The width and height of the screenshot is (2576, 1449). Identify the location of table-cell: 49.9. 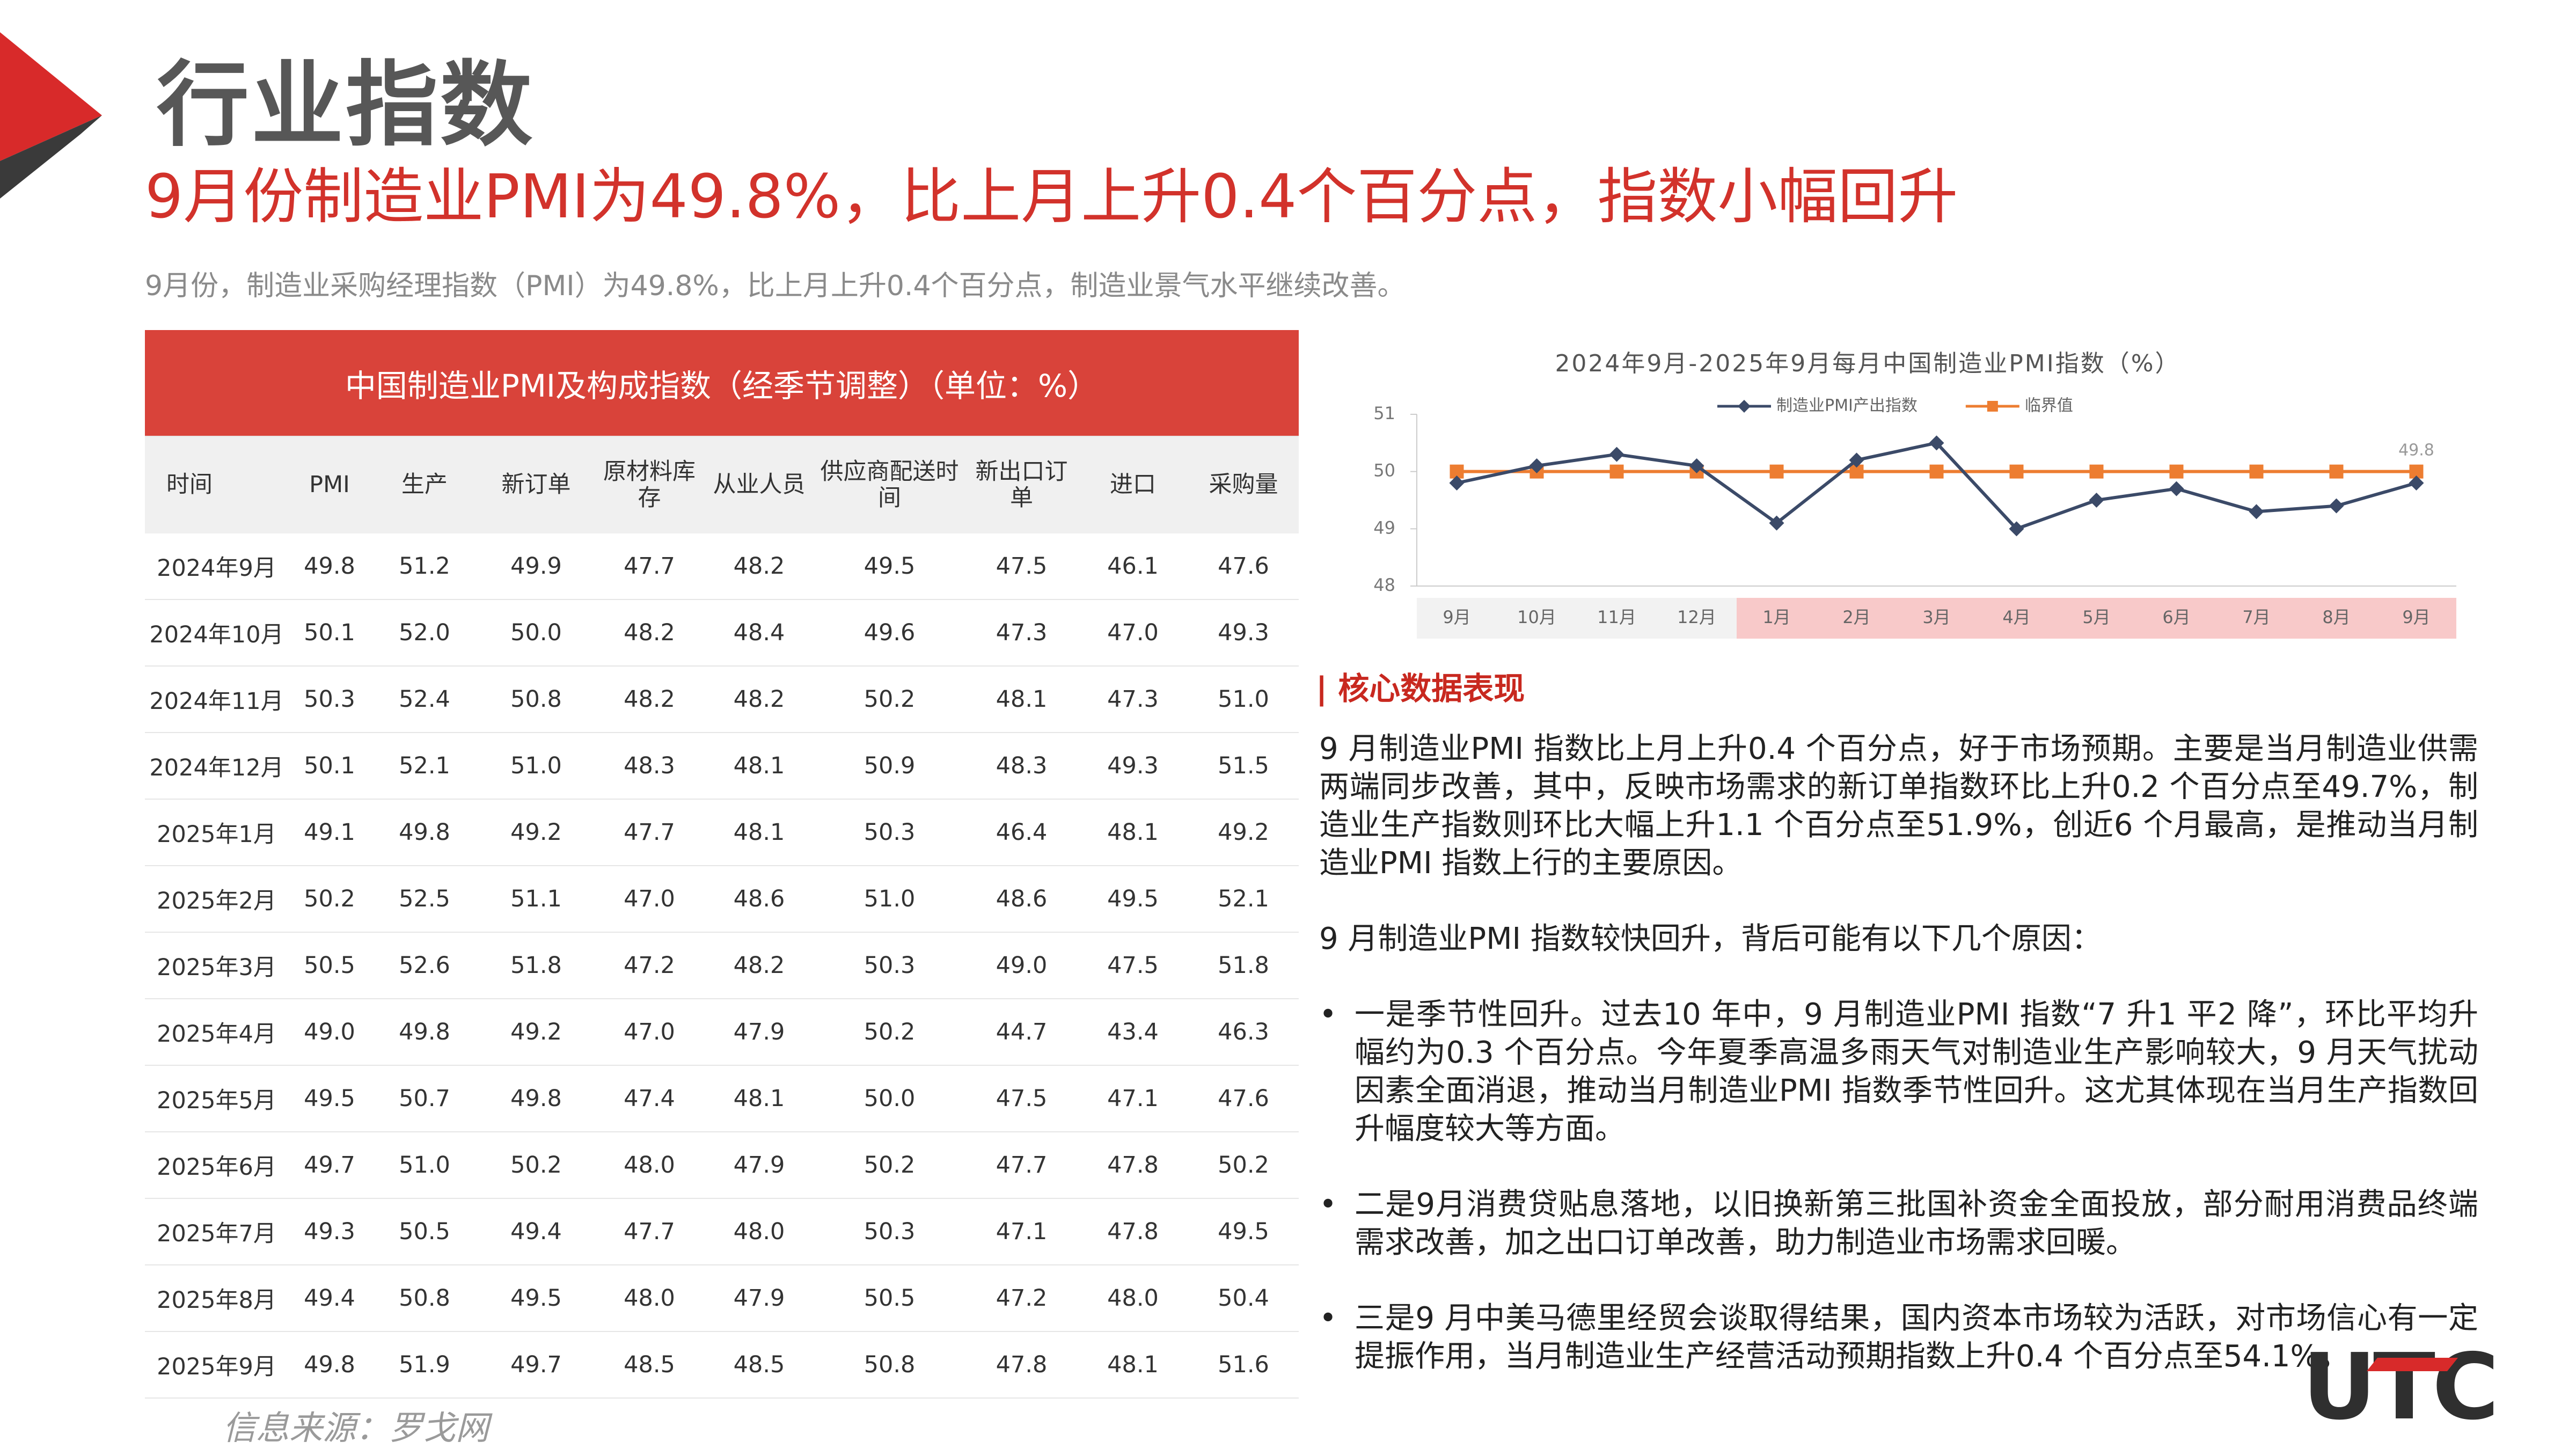
(536, 566).